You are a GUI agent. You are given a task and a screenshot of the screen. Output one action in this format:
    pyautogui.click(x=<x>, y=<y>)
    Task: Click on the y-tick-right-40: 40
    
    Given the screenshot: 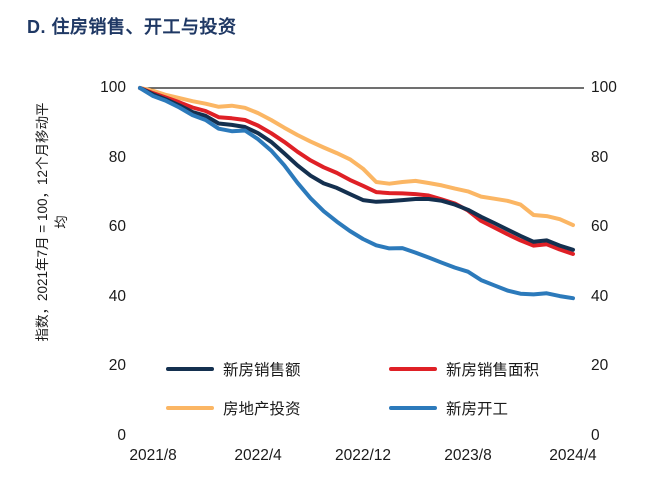 What is the action you would take?
    pyautogui.click(x=600, y=296)
    